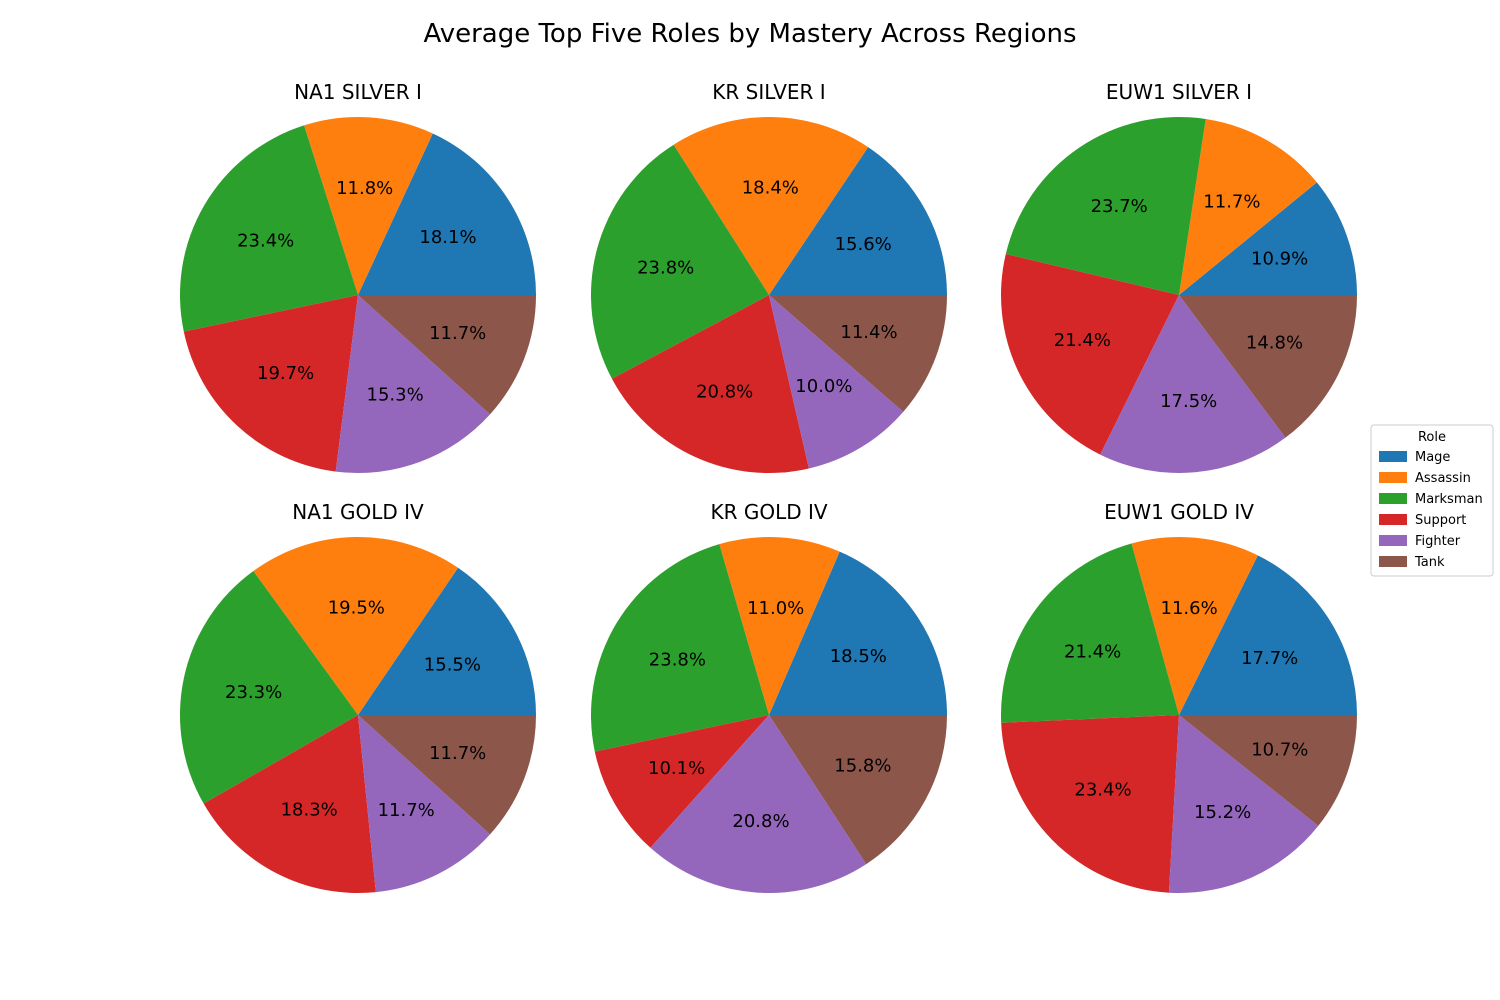 The height and width of the screenshot is (1000, 1500). What do you see at coordinates (823, 386) in the screenshot?
I see `slice-label-fighter: 10.0%` at bounding box center [823, 386].